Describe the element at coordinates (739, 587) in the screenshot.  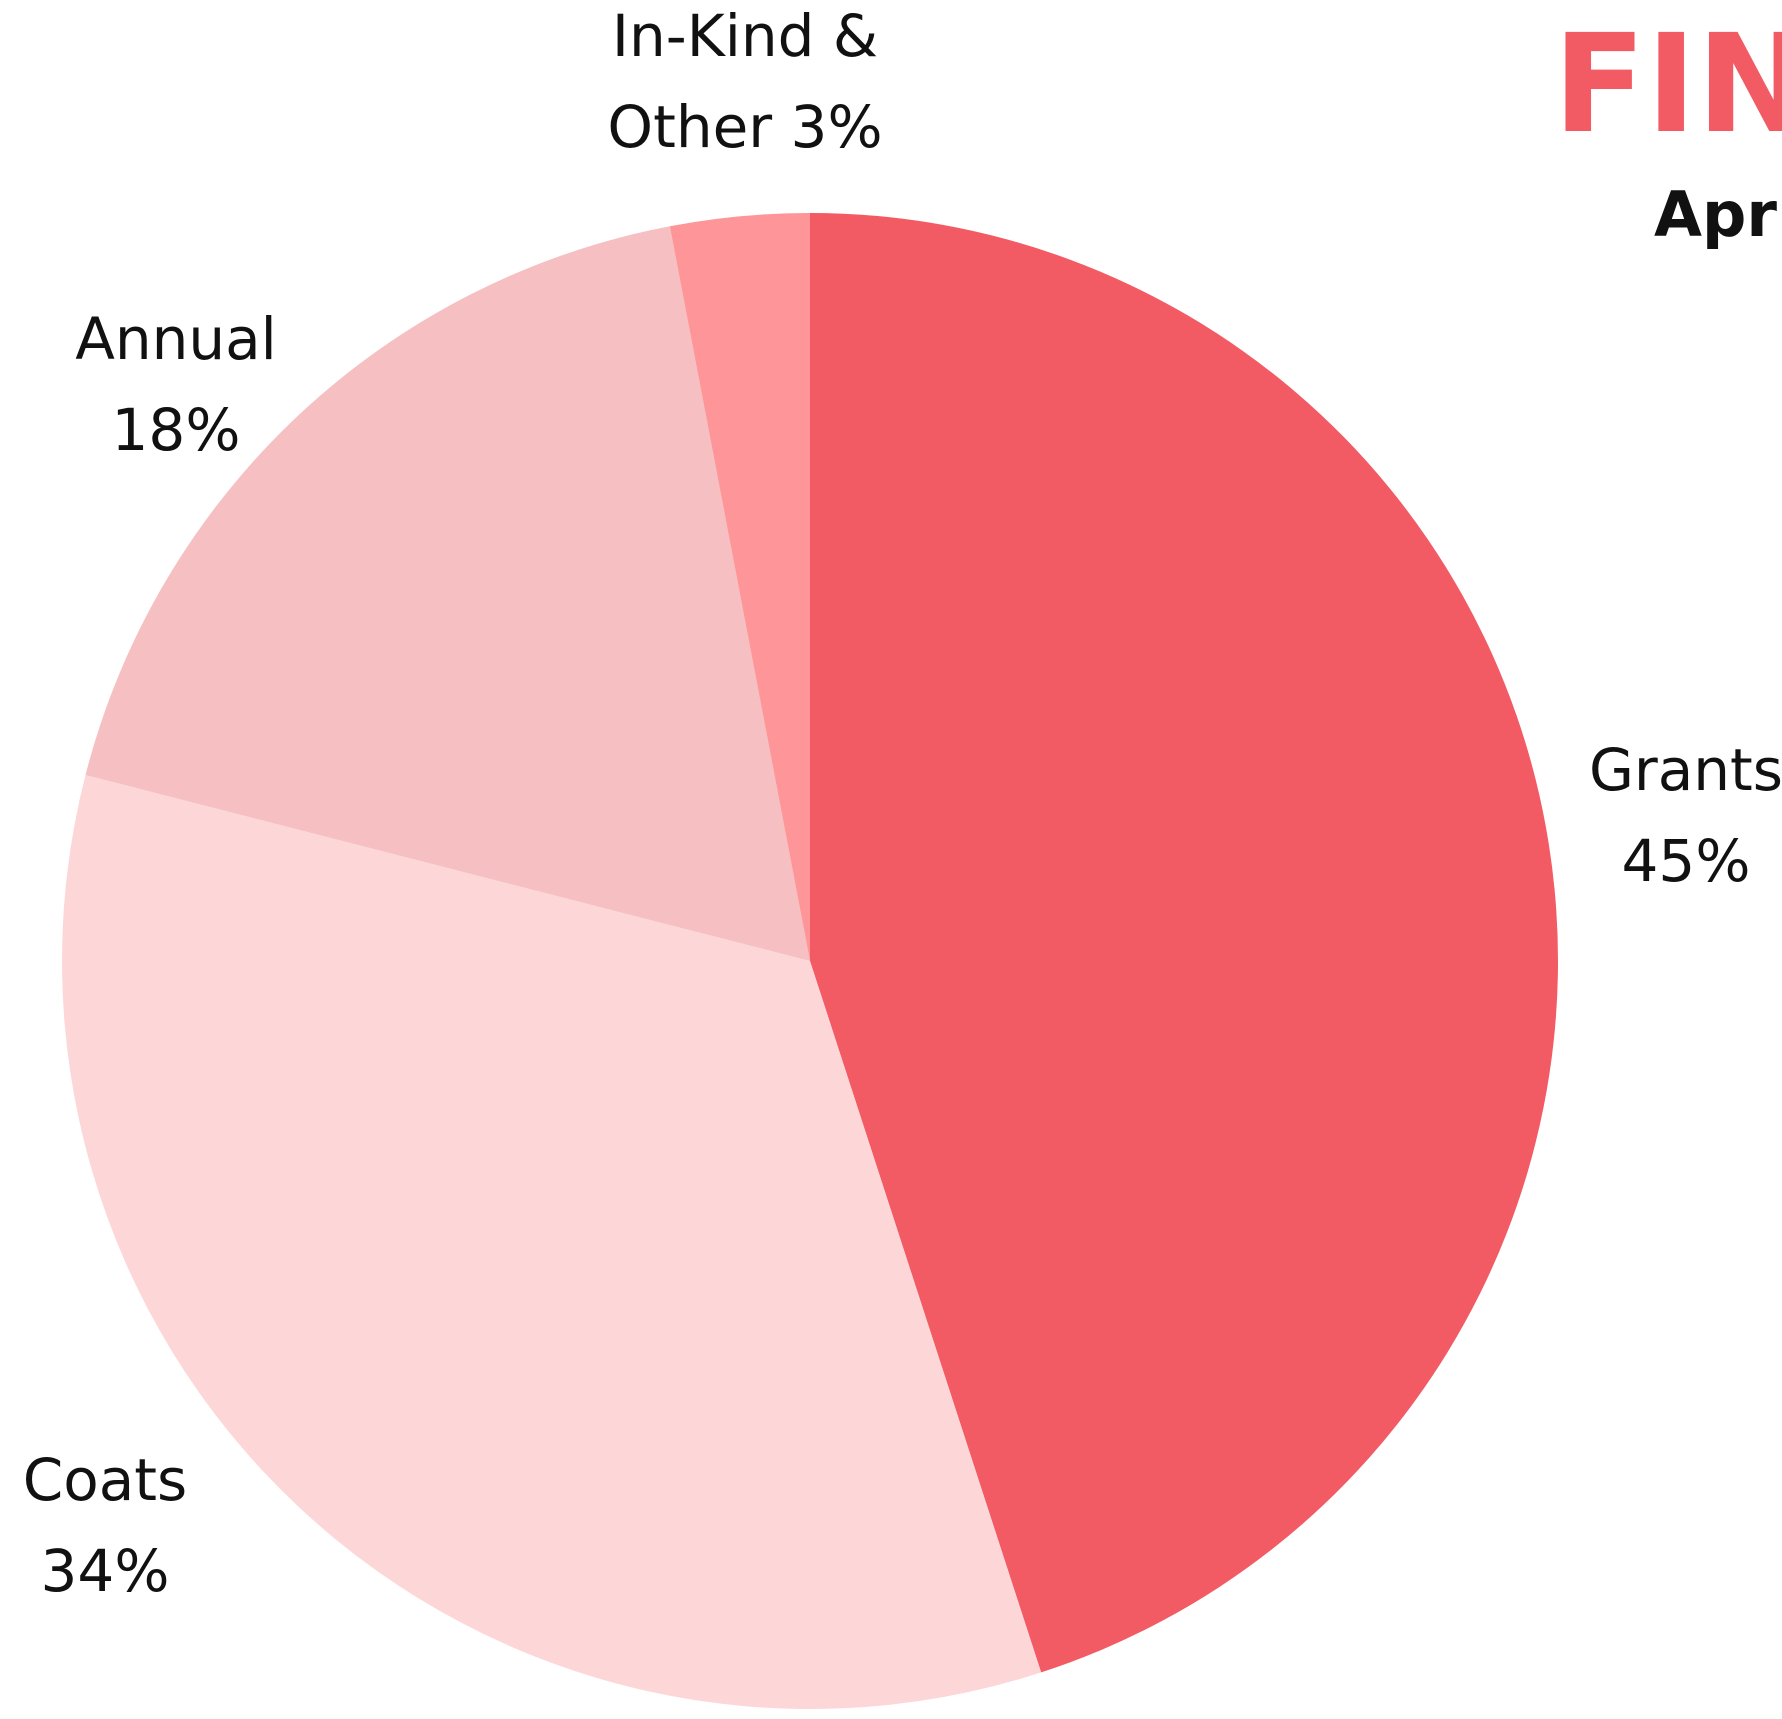
I see `pie-slice` at that location.